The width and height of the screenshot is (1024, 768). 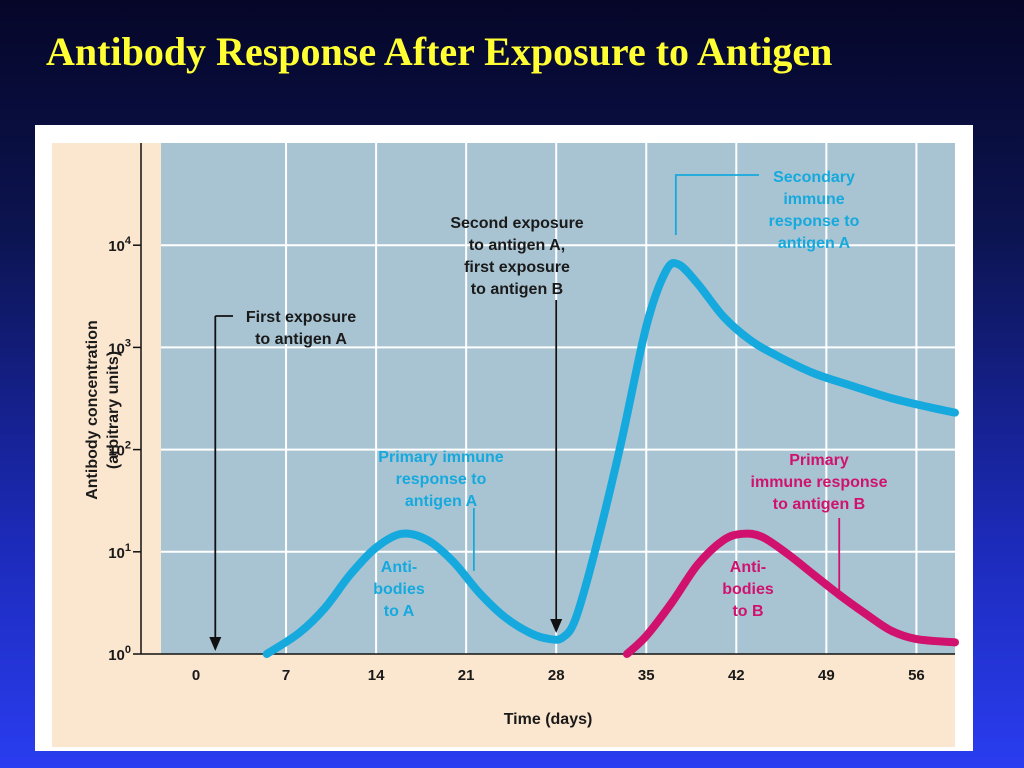 I want to click on first-exposure-arrow-head, so click(x=215, y=644).